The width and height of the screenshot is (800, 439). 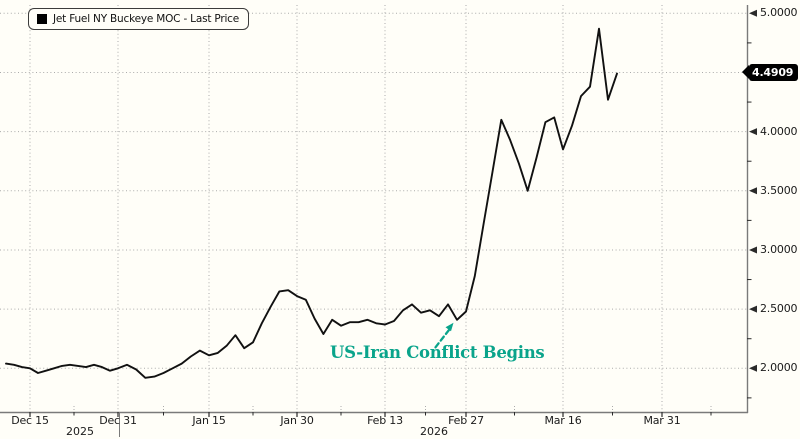 What do you see at coordinates (80, 431) in the screenshot?
I see `year-label: 2025` at bounding box center [80, 431].